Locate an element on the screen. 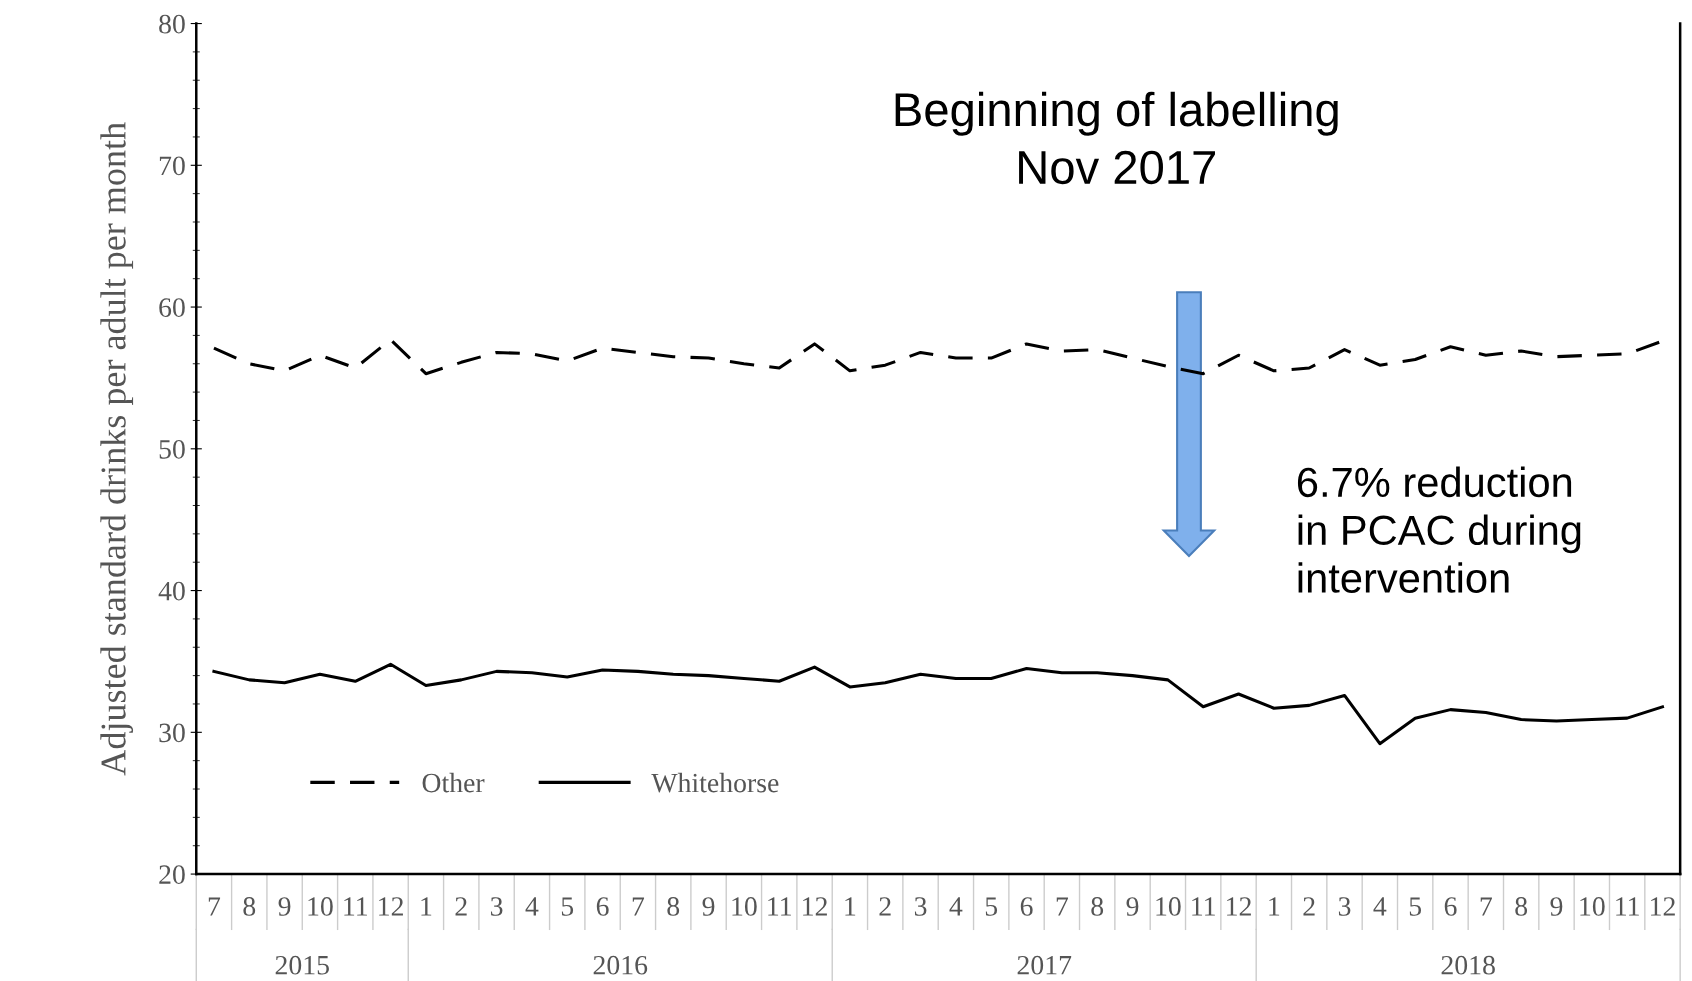 The width and height of the screenshot is (1692, 981). y-tick-label: 60 is located at coordinates (172, 307).